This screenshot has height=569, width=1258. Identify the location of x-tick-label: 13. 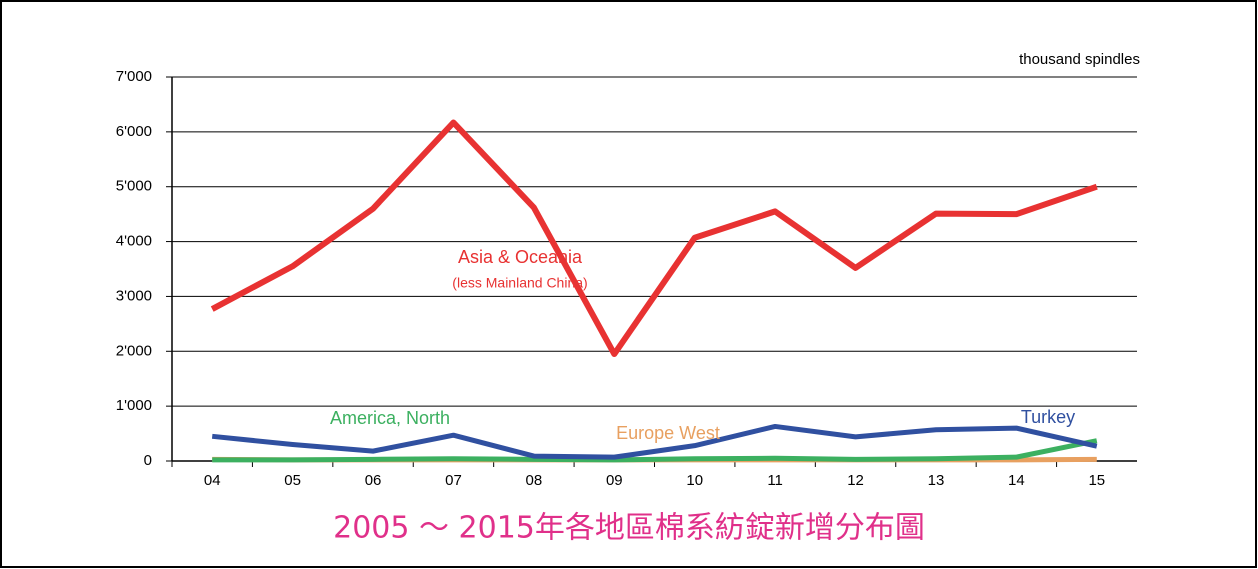
(936, 480).